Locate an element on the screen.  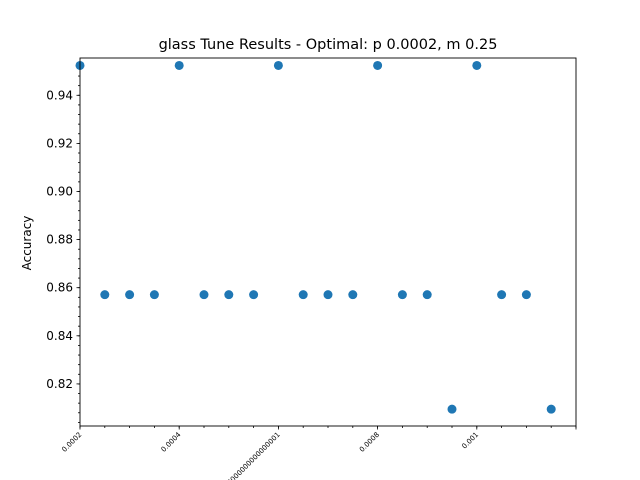
y-tick-label: 0.90 is located at coordinates (59, 191).